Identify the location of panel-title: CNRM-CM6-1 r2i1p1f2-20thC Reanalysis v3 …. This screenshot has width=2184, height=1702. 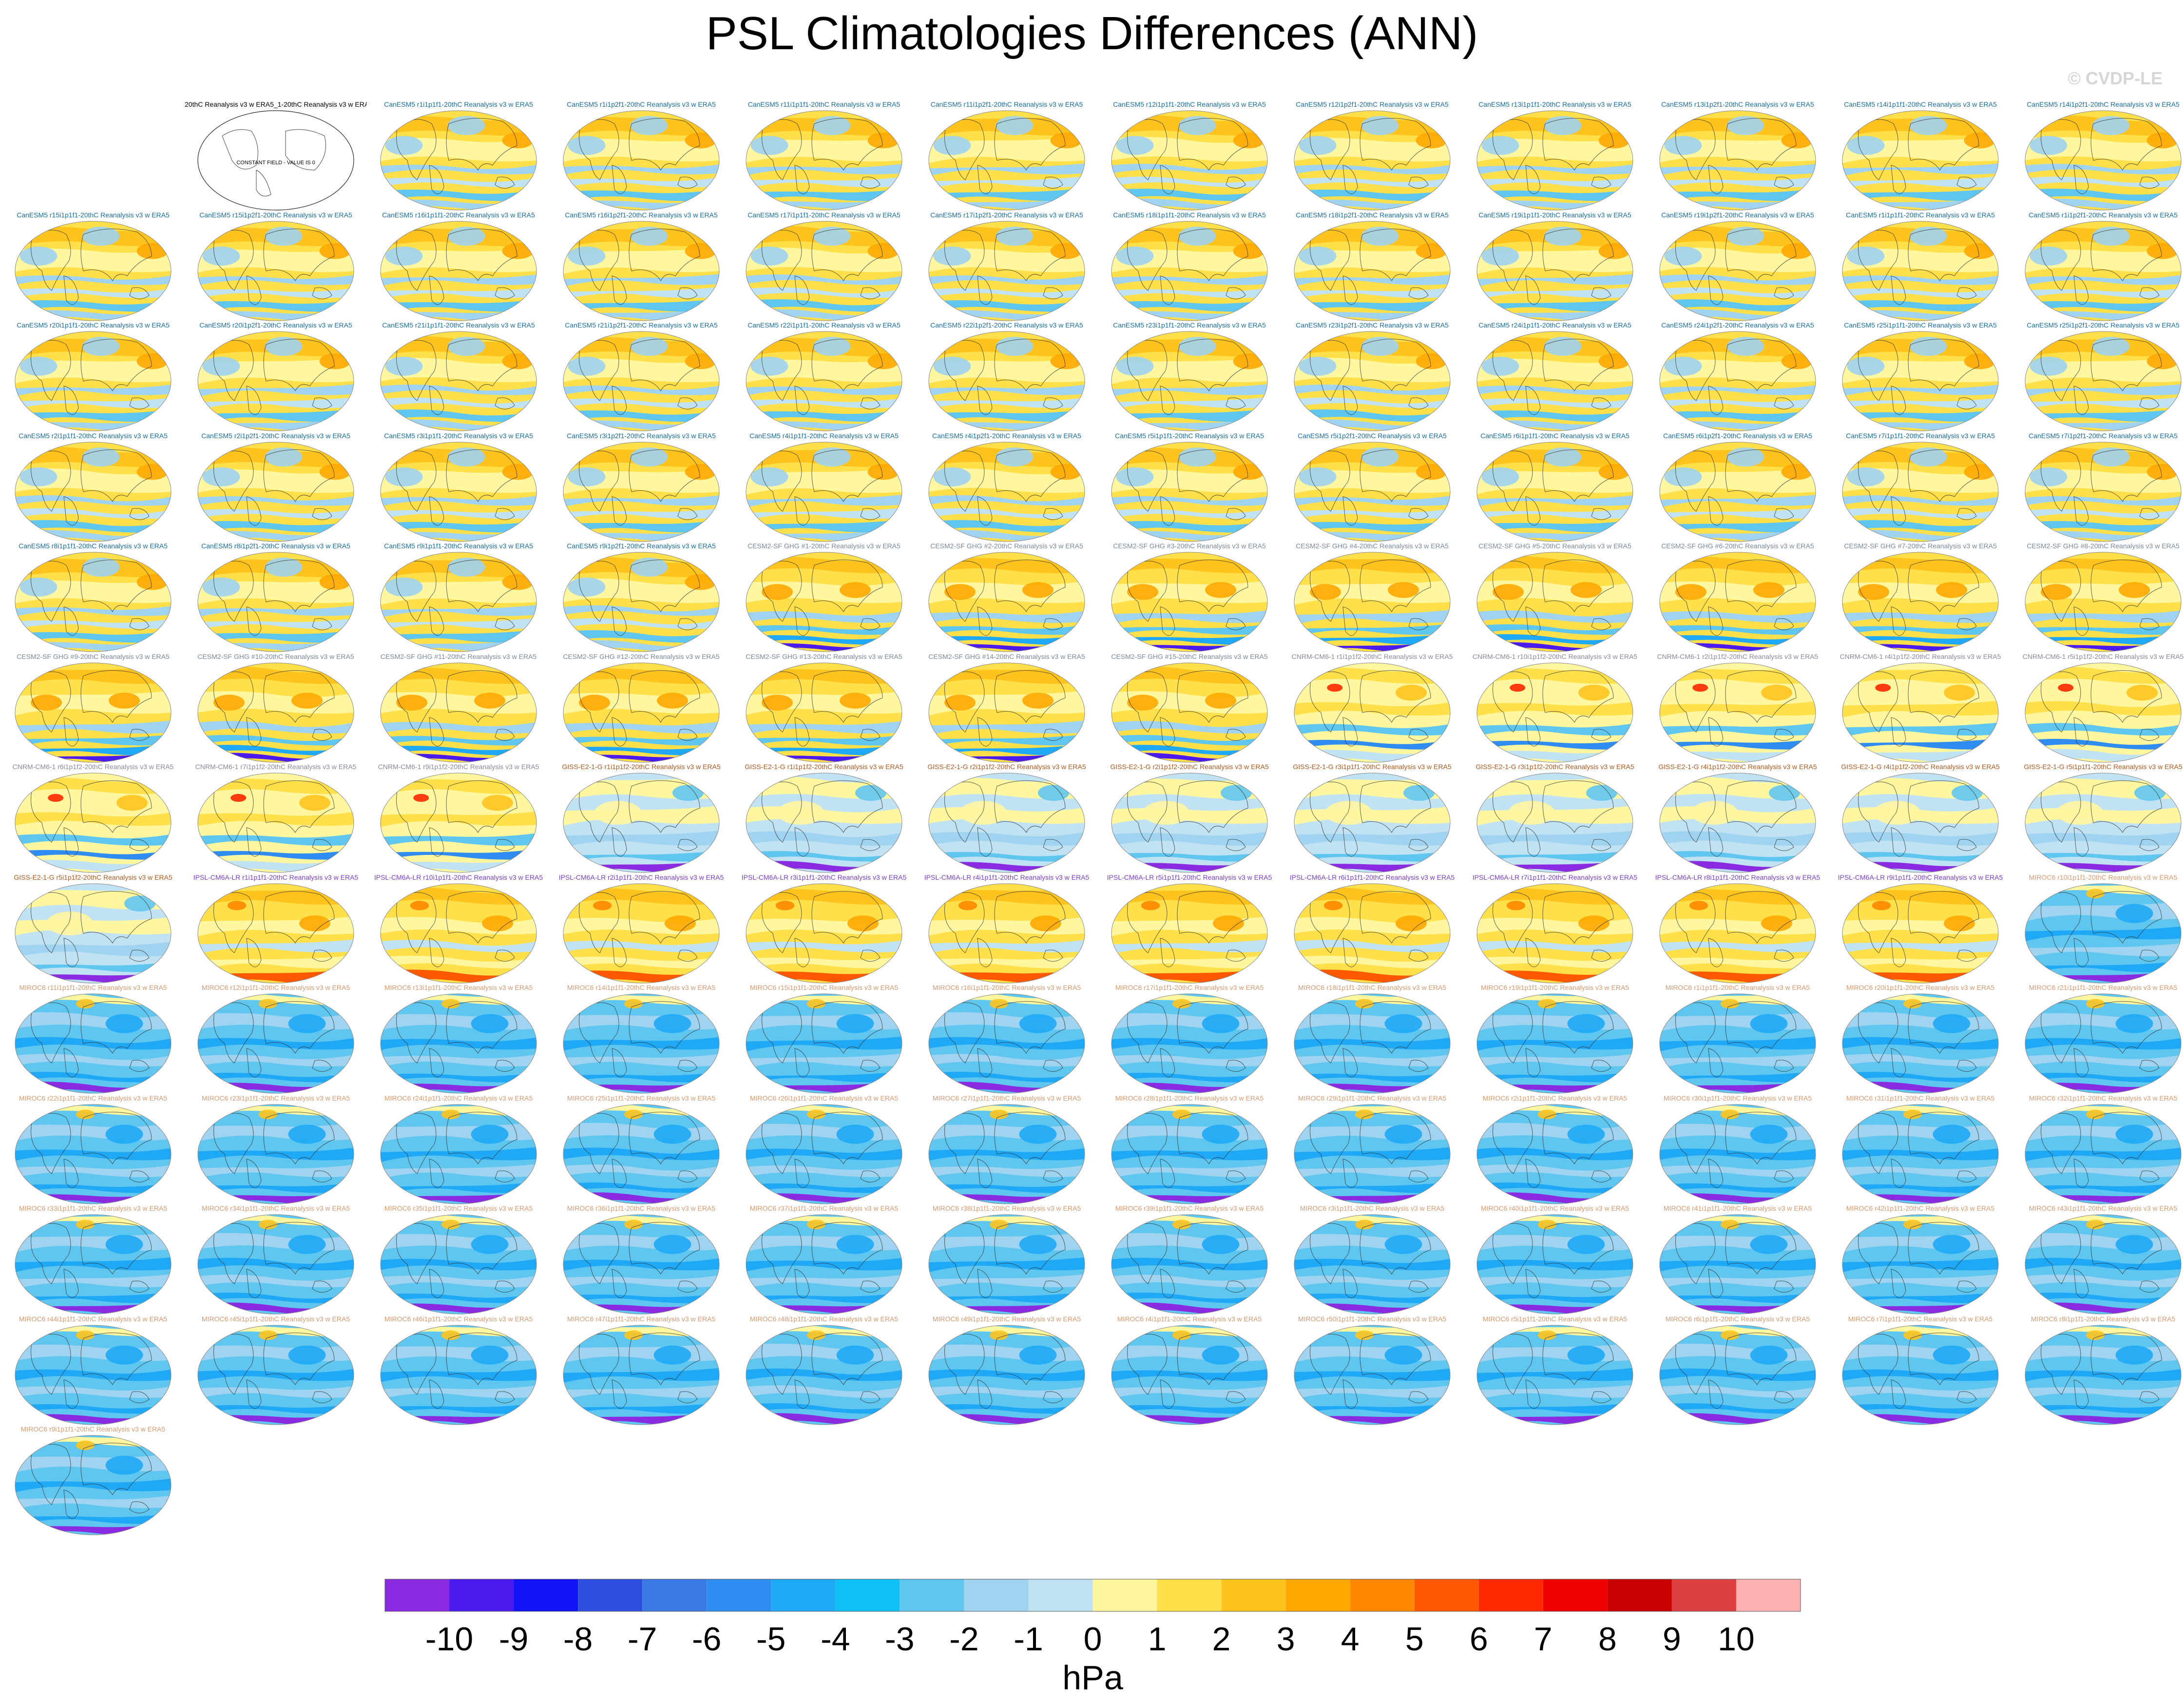
(1738, 656).